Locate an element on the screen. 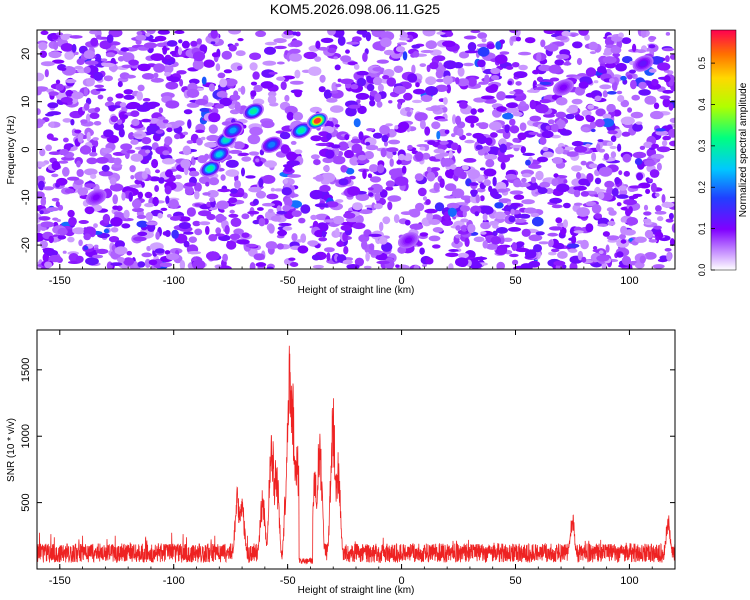 The width and height of the screenshot is (750, 600). colorbar-ticks: 0.0 0.1 0.2 0.3 0.4 0.5 is located at coordinates (706, 166).